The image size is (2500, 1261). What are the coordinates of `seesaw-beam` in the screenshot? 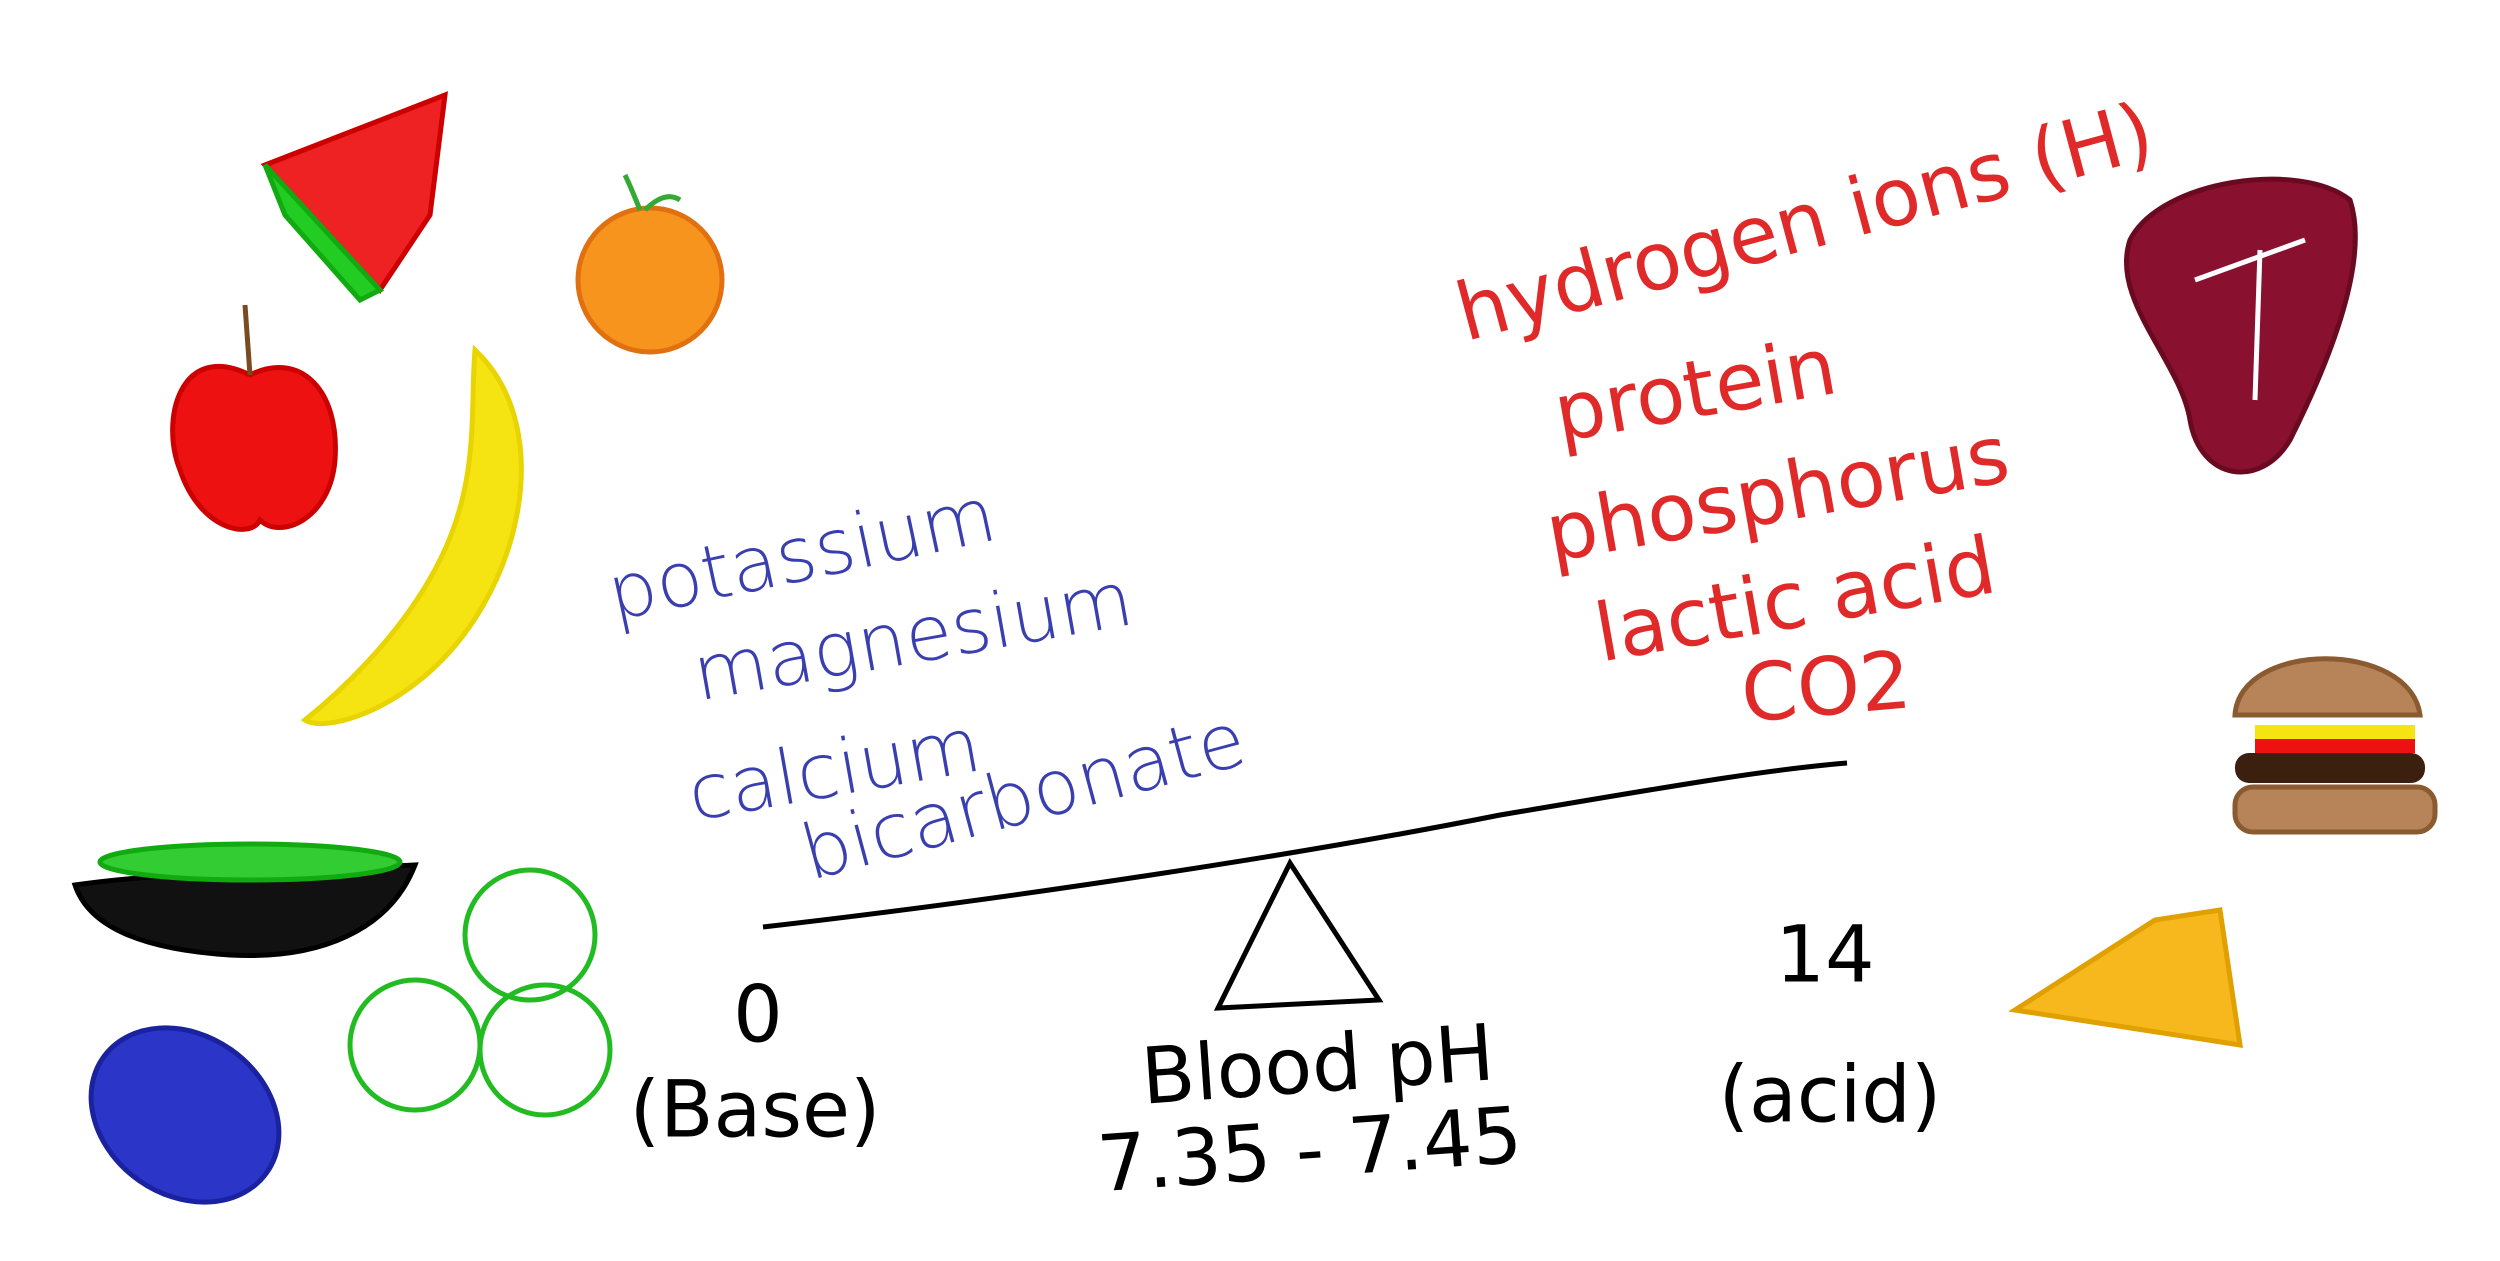 It's located at (1305, 845).